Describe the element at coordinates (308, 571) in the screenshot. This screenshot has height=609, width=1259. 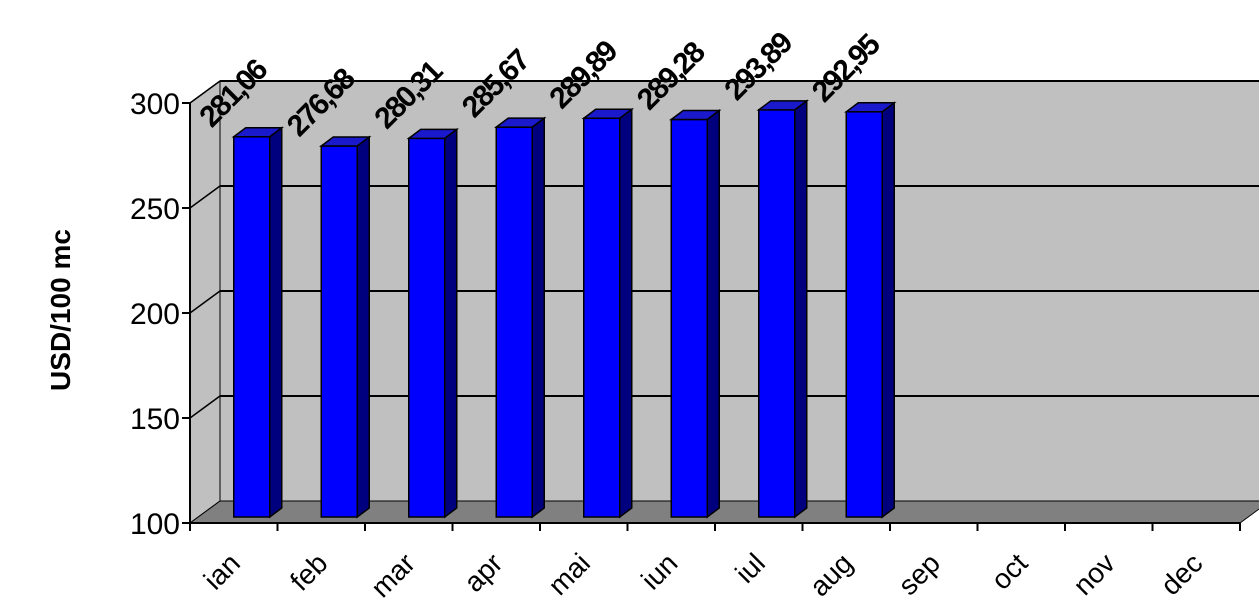
I see `x-tick-label: feb` at that location.